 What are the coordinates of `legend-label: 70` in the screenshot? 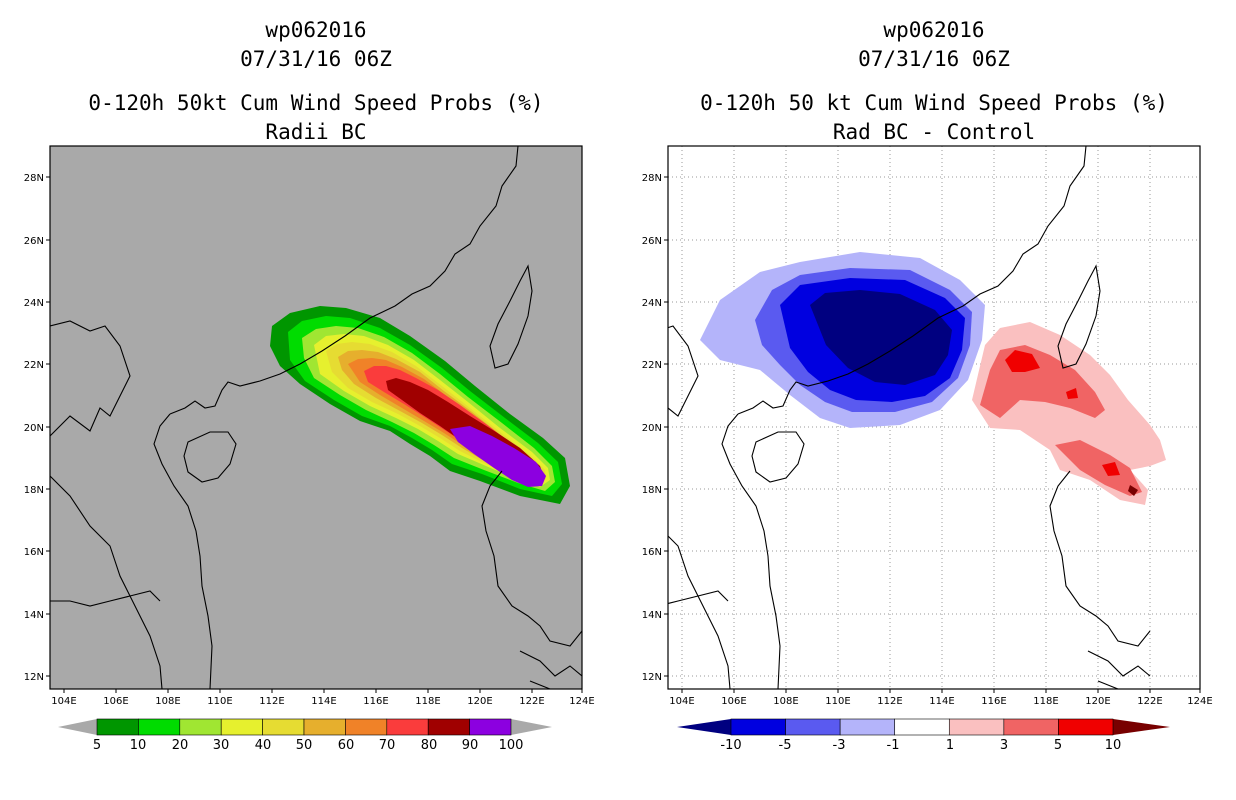 It's located at (387, 745).